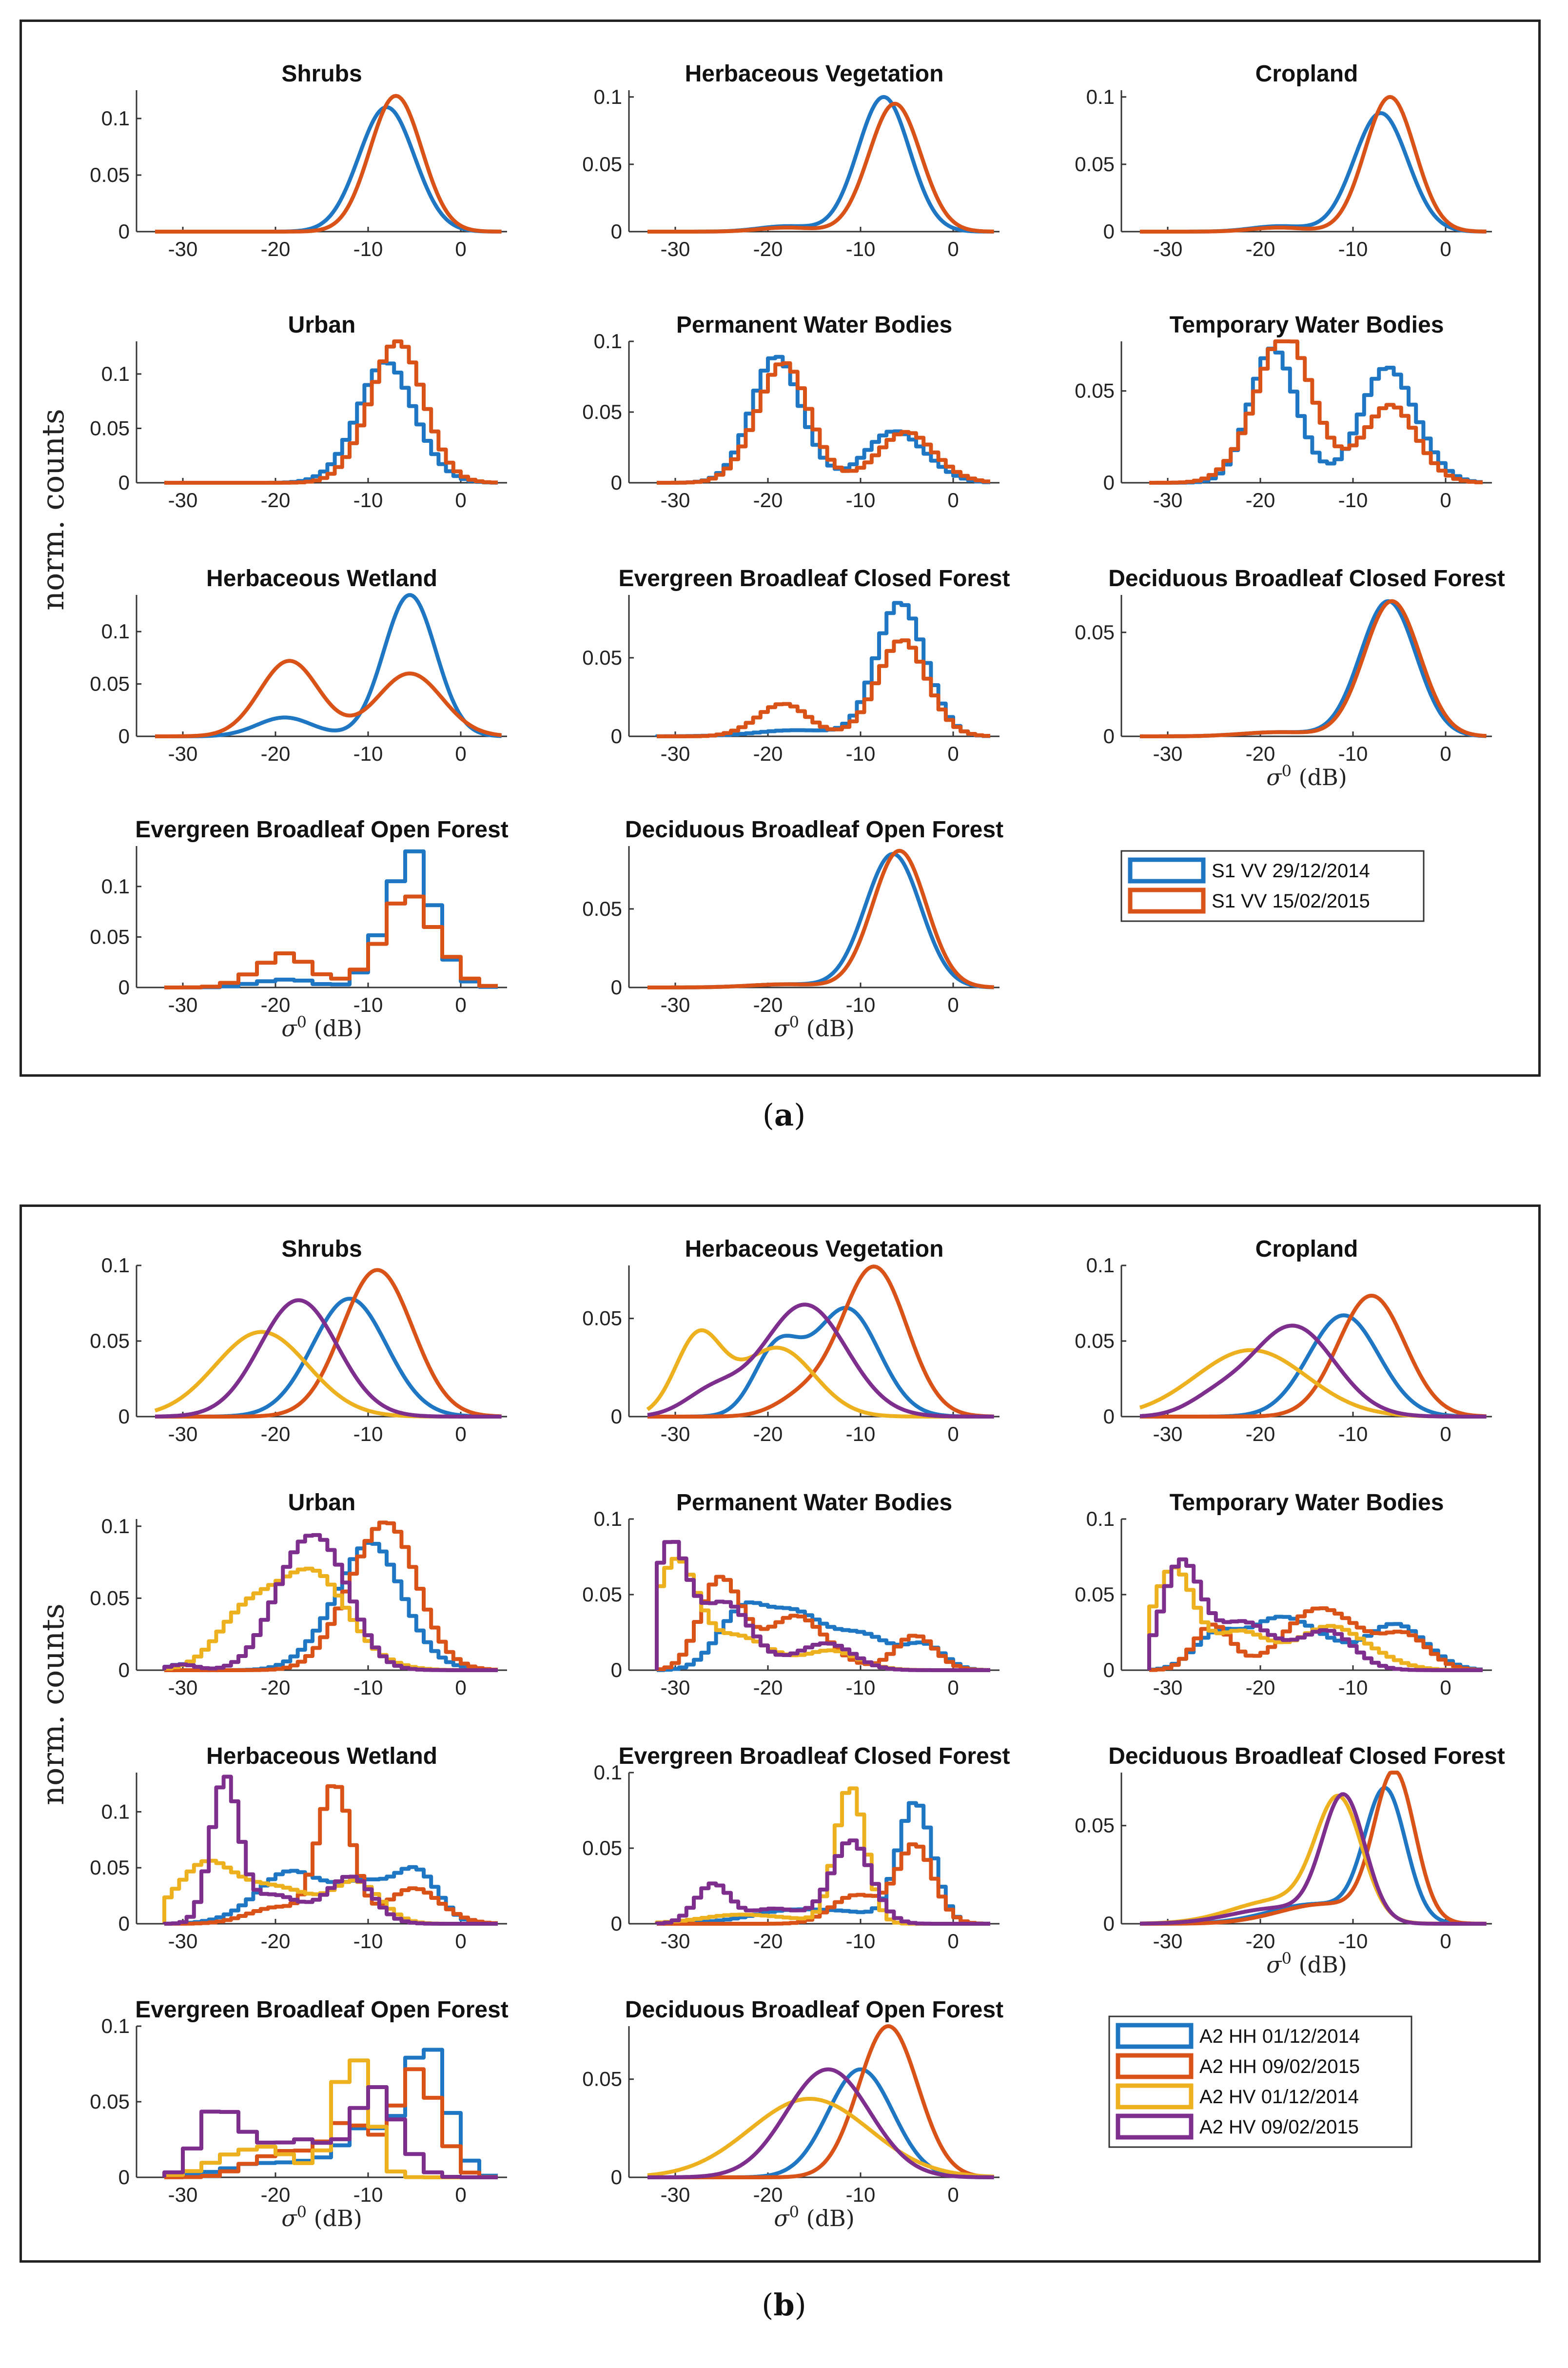 Image resolution: width=1568 pixels, height=2368 pixels. I want to click on legend-label: A2 HH 09/02/2015, so click(1279, 2066).